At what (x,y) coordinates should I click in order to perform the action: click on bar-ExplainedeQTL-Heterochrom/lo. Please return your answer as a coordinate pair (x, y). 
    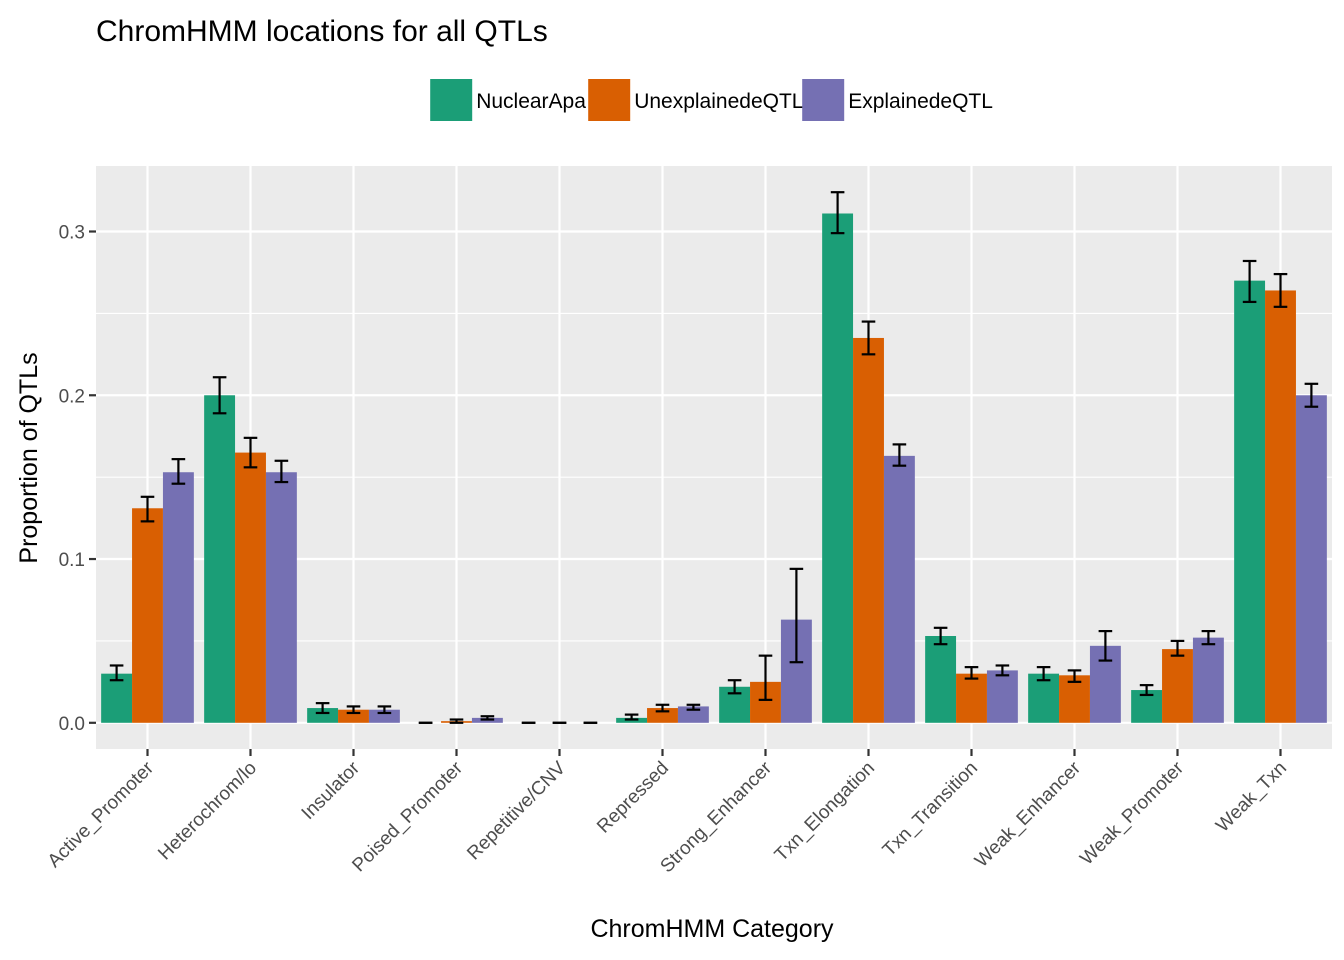
    Looking at the image, I should click on (281, 597).